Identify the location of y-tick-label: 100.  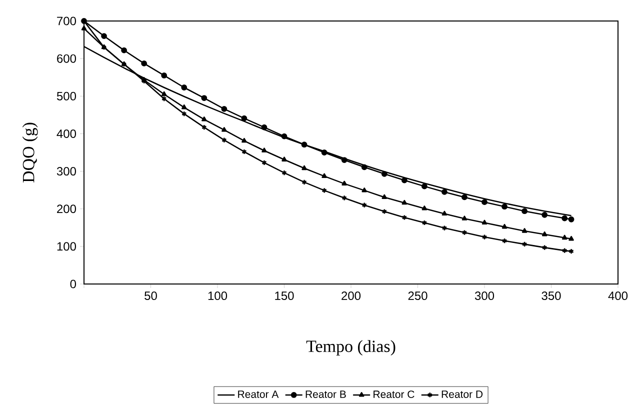
(66, 246).